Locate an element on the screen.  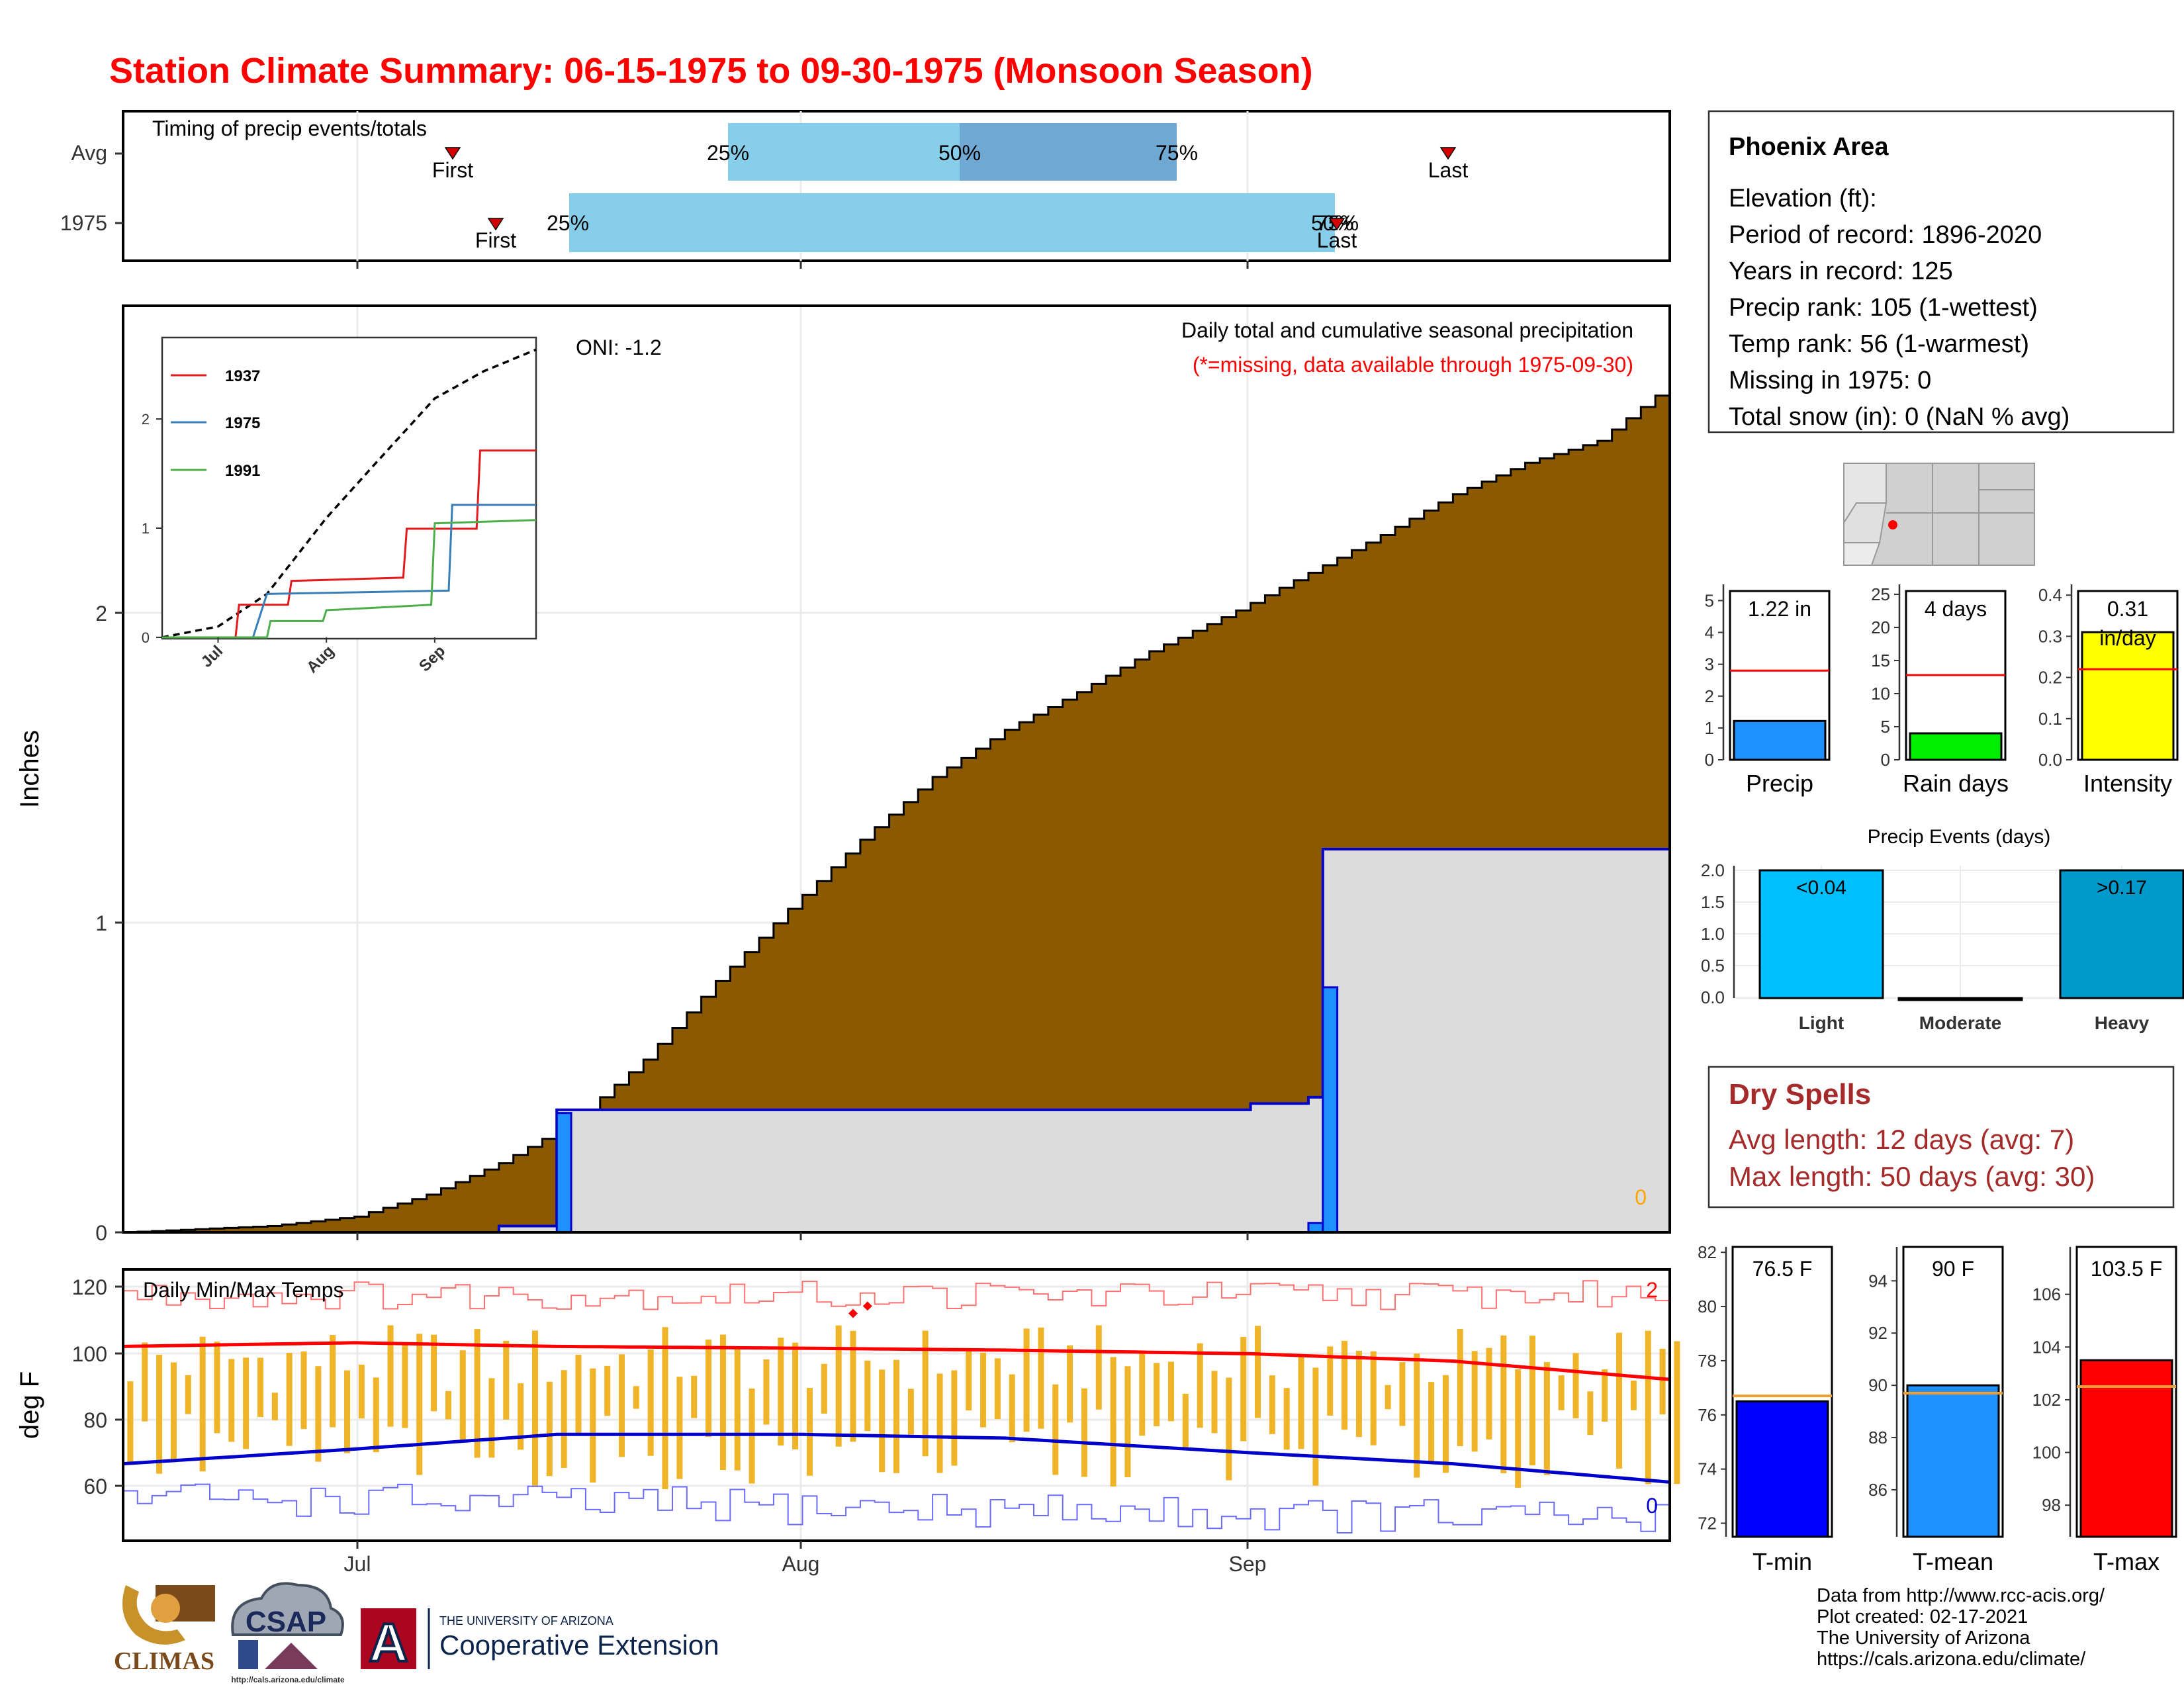
summary-tick-1-1: 5 is located at coordinates (1885, 727).